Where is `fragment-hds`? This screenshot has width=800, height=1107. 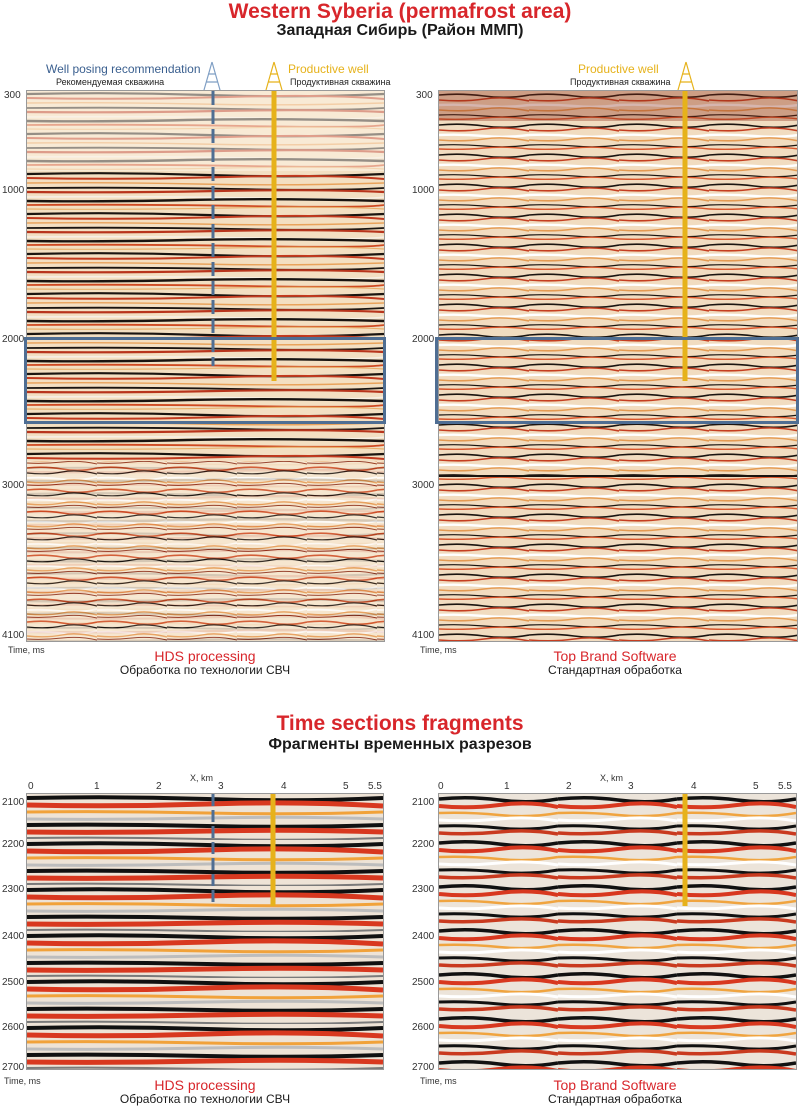 fragment-hds is located at coordinates (205, 931).